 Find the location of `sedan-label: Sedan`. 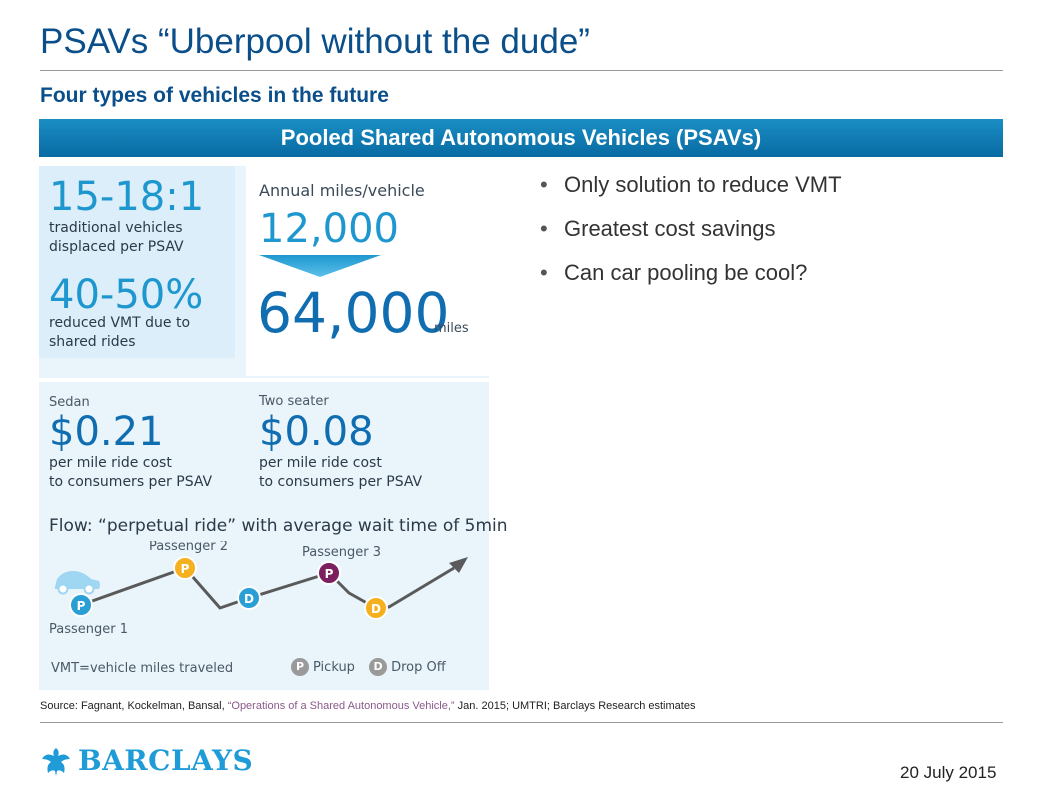

sedan-label: Sedan is located at coordinates (69, 402).